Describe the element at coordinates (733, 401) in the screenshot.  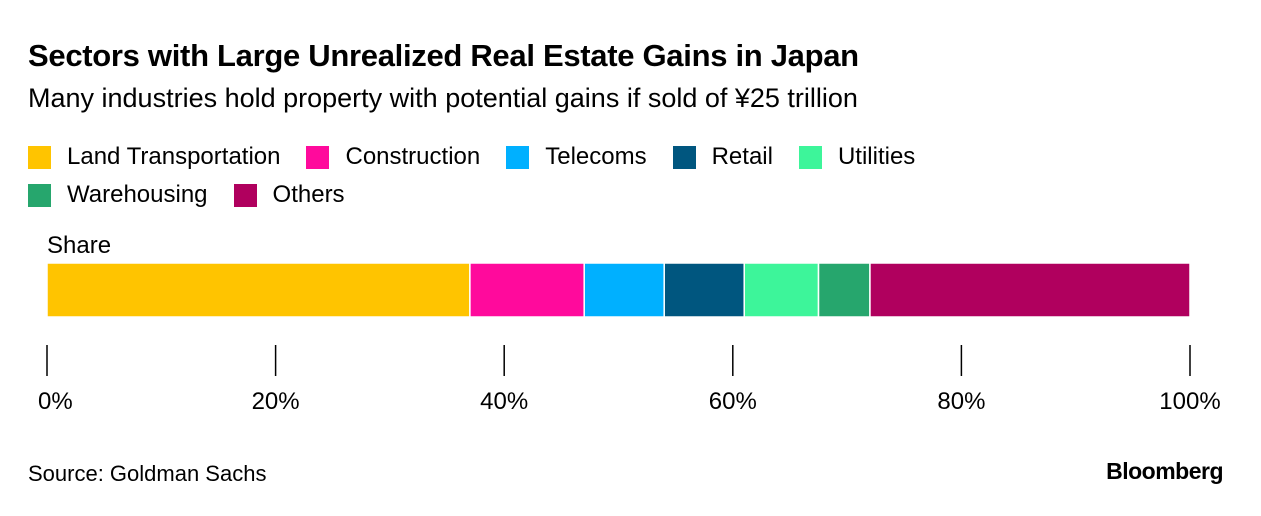
I see `tick-label: 60%` at that location.